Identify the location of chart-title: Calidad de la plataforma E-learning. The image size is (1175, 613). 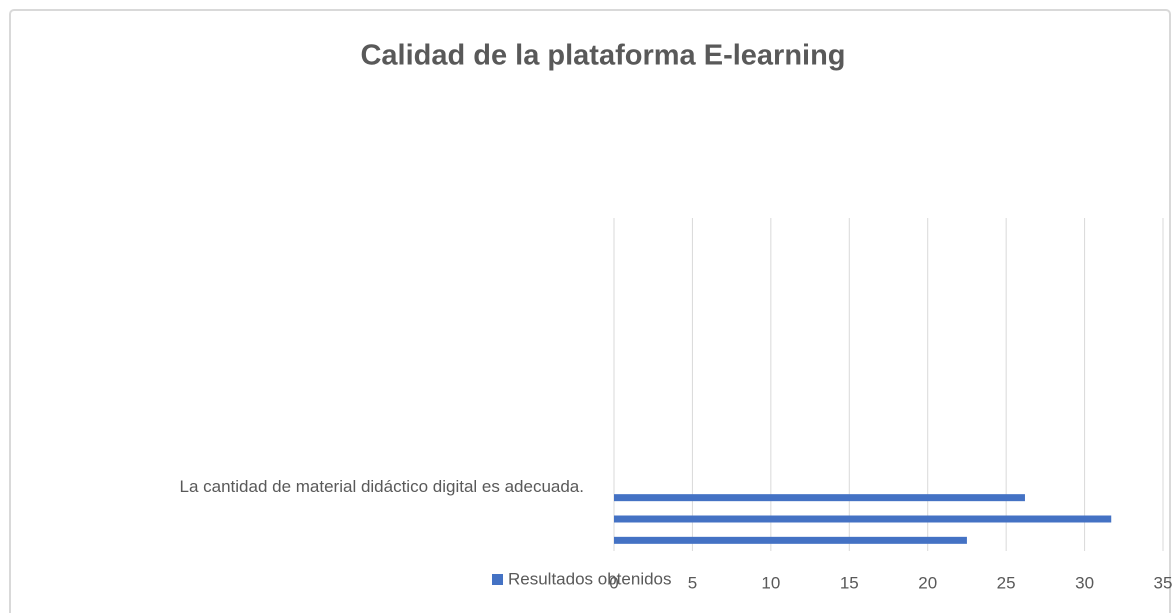
(602, 56).